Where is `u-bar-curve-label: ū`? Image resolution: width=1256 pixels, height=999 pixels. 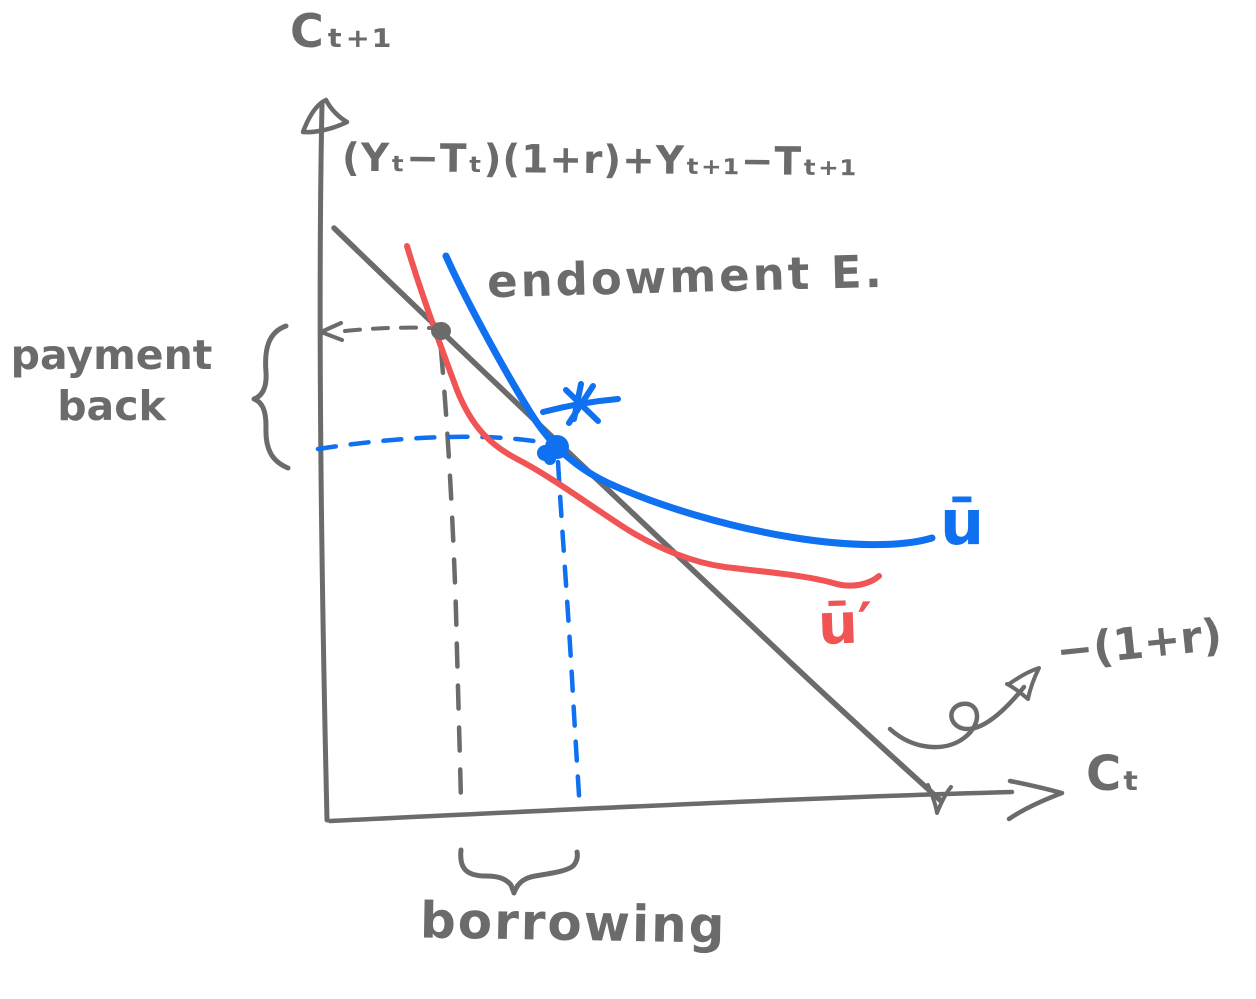 u-bar-curve-label: ū is located at coordinates (962, 522).